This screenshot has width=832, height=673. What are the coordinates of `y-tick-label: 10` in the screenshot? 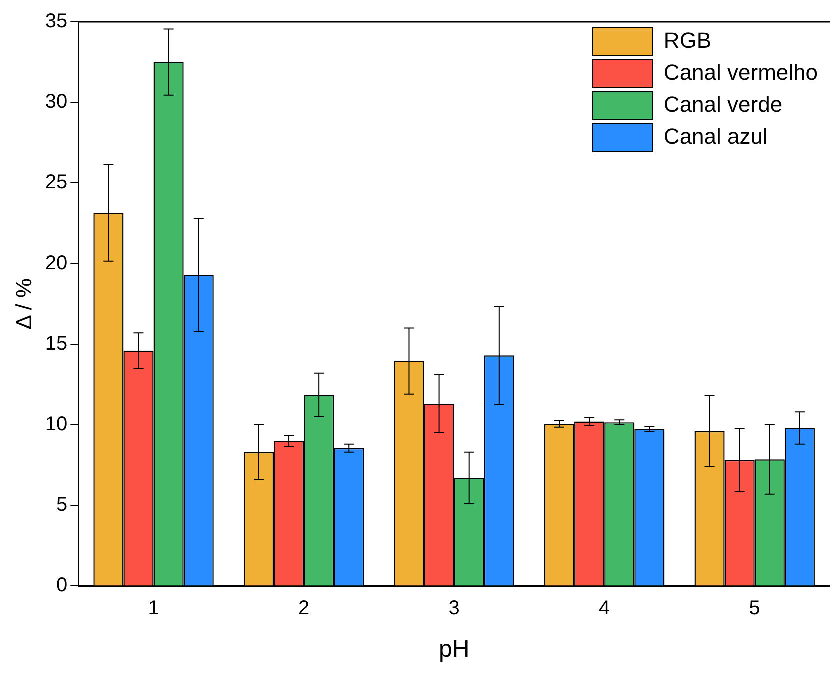 It's located at (56, 425).